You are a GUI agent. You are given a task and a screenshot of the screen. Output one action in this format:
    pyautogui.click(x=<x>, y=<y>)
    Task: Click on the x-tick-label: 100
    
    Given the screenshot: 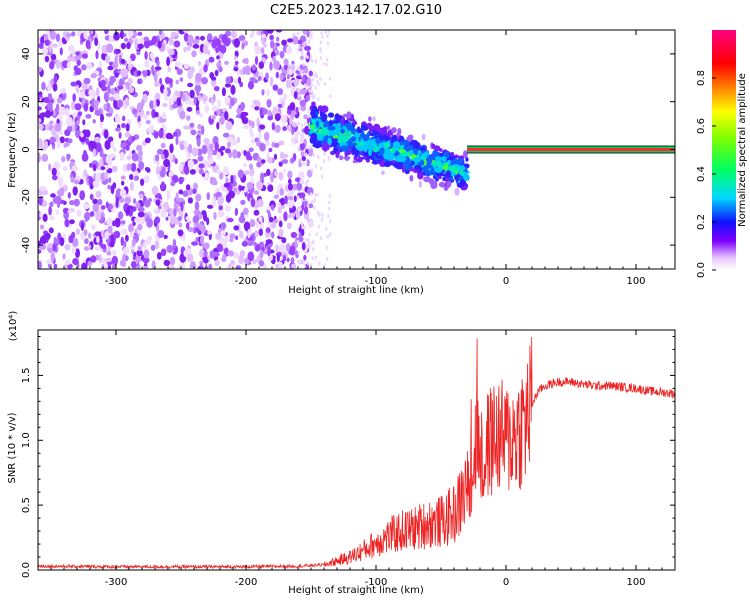 What is the action you would take?
    pyautogui.click(x=635, y=582)
    